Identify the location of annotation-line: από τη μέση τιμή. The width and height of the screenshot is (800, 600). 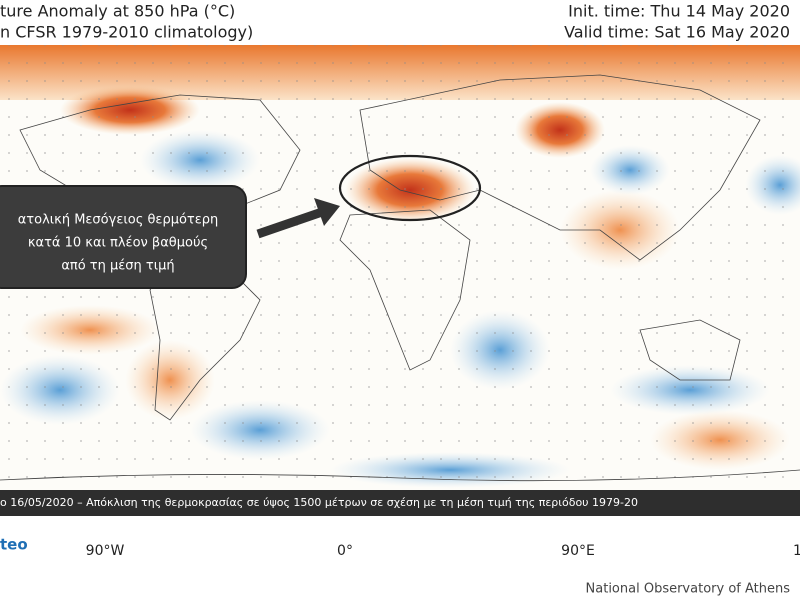
(117, 266).